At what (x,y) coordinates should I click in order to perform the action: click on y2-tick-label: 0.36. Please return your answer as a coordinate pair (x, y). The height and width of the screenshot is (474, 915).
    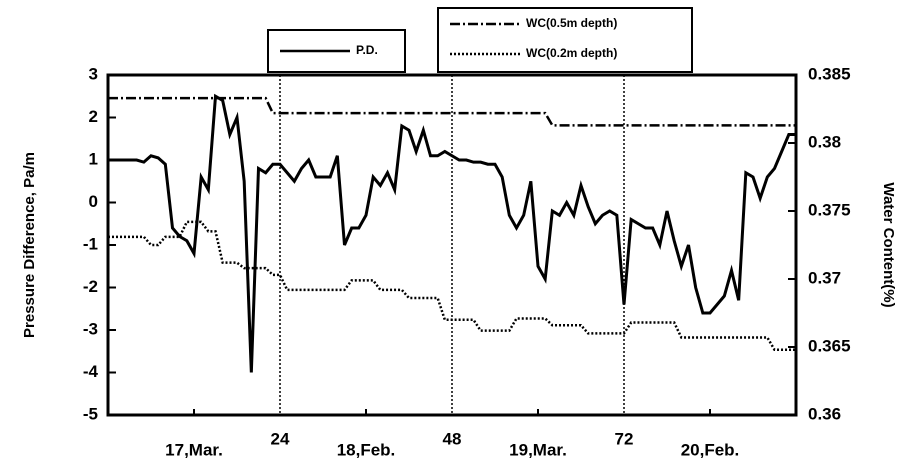
    Looking at the image, I should click on (824, 413).